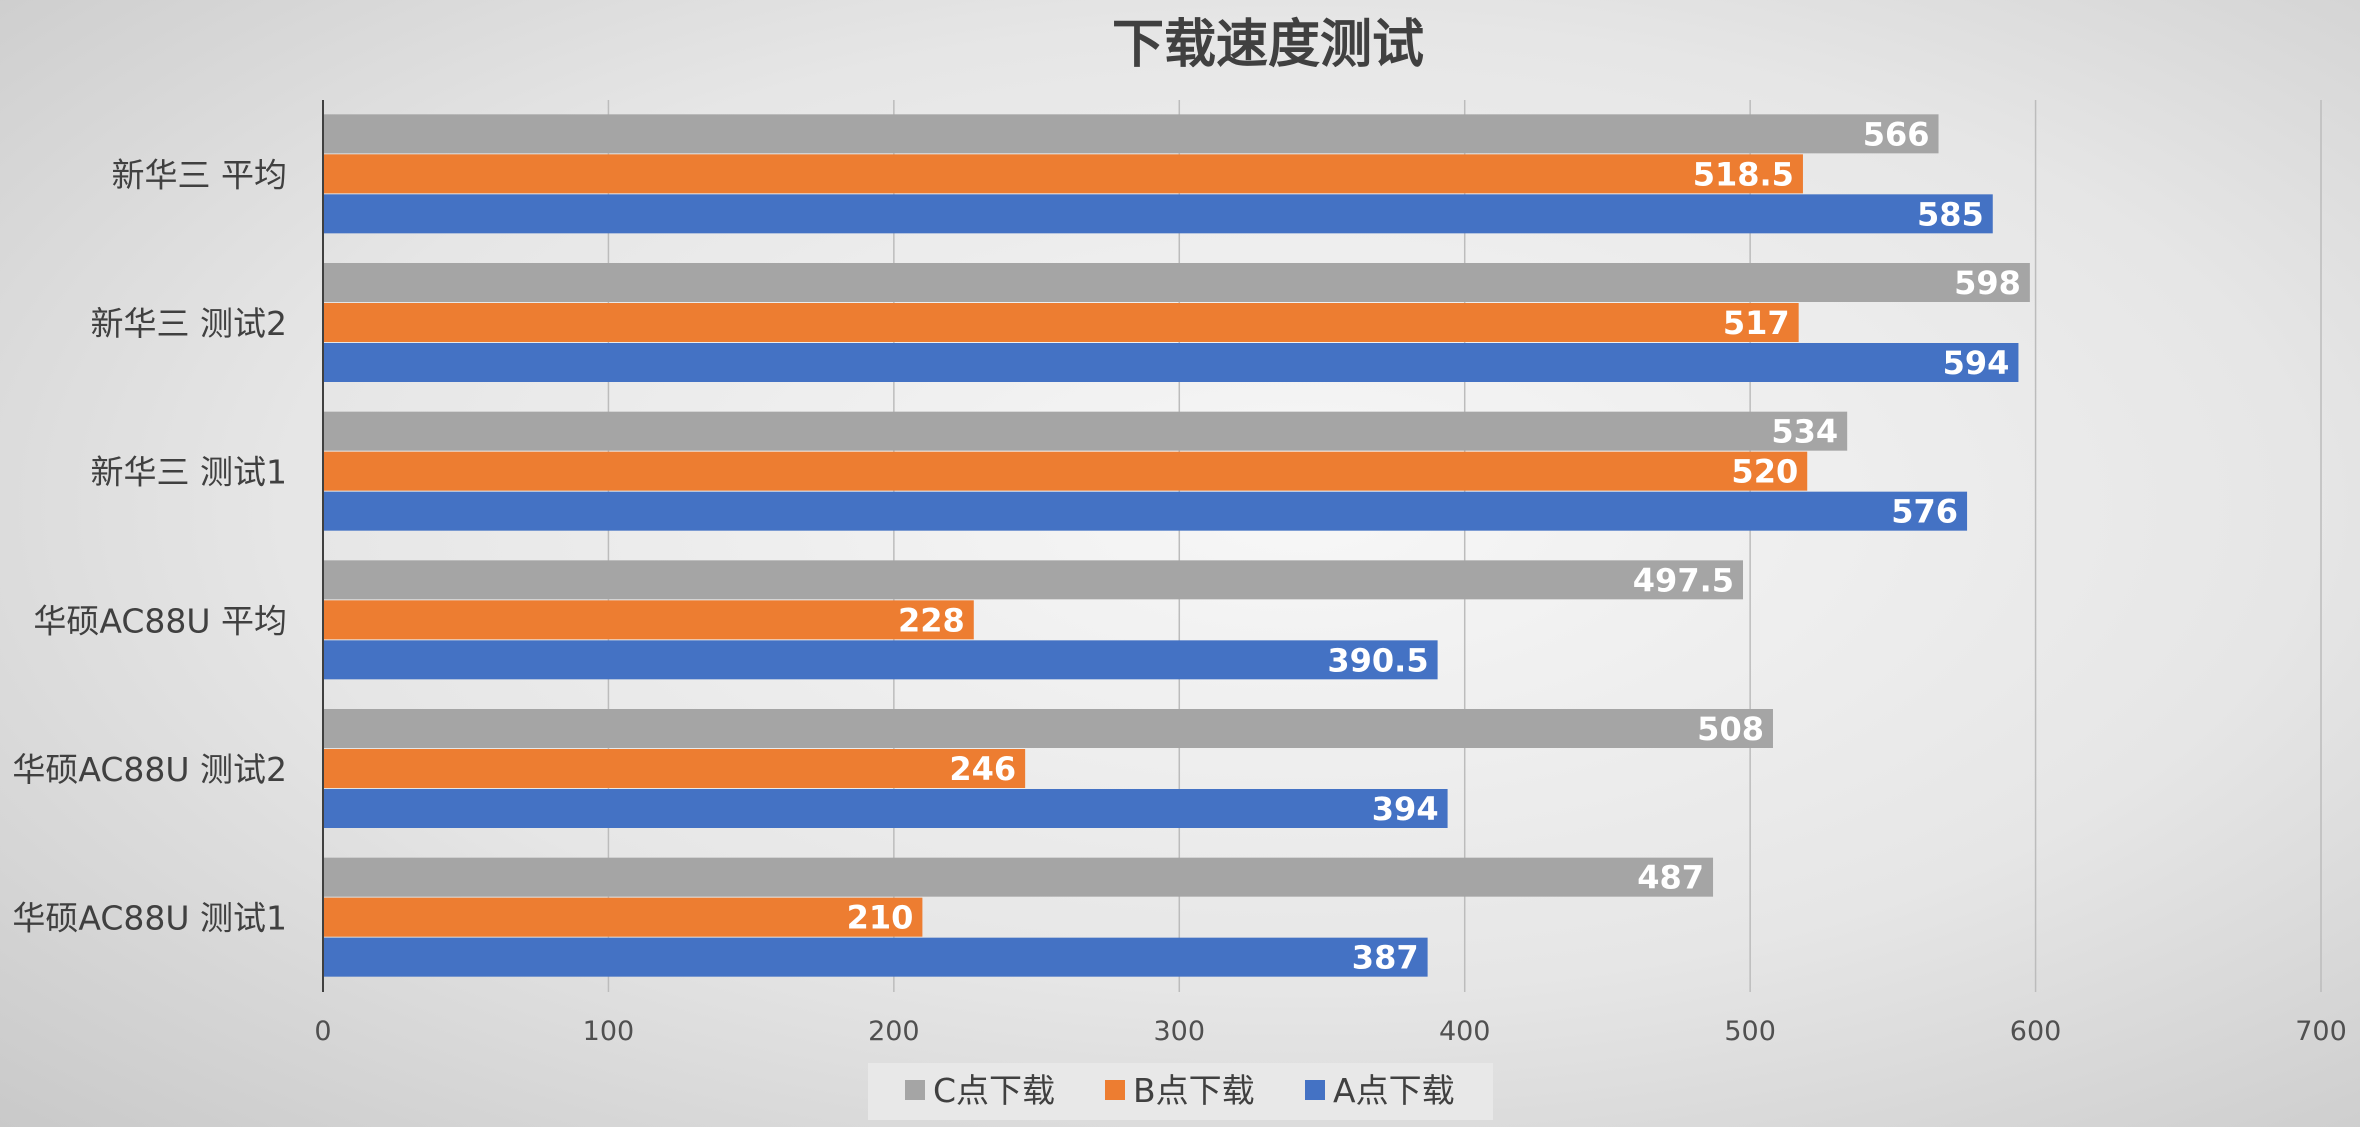 The image size is (2360, 1127). I want to click on data-label: 520, so click(1764, 472).